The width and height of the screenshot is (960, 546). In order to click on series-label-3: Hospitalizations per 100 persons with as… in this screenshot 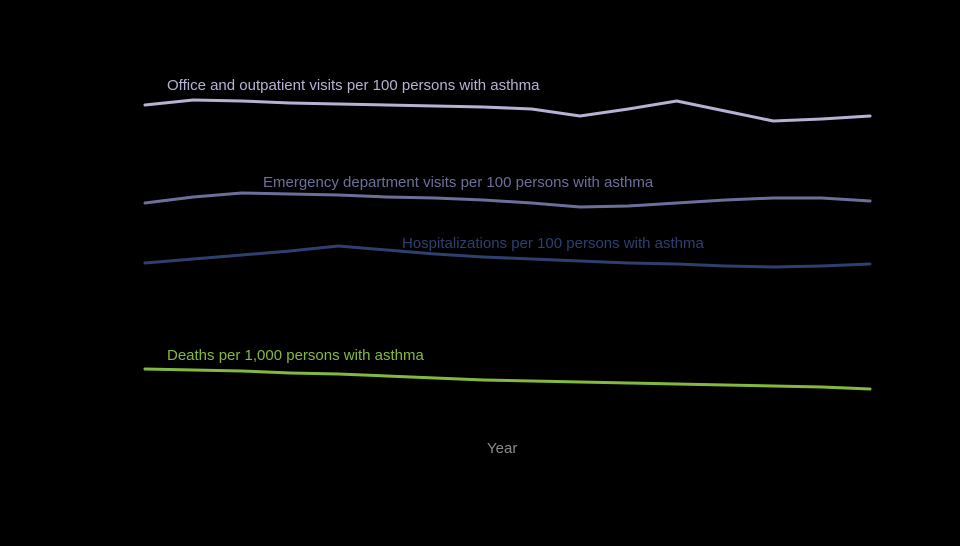, I will do `click(553, 243)`.